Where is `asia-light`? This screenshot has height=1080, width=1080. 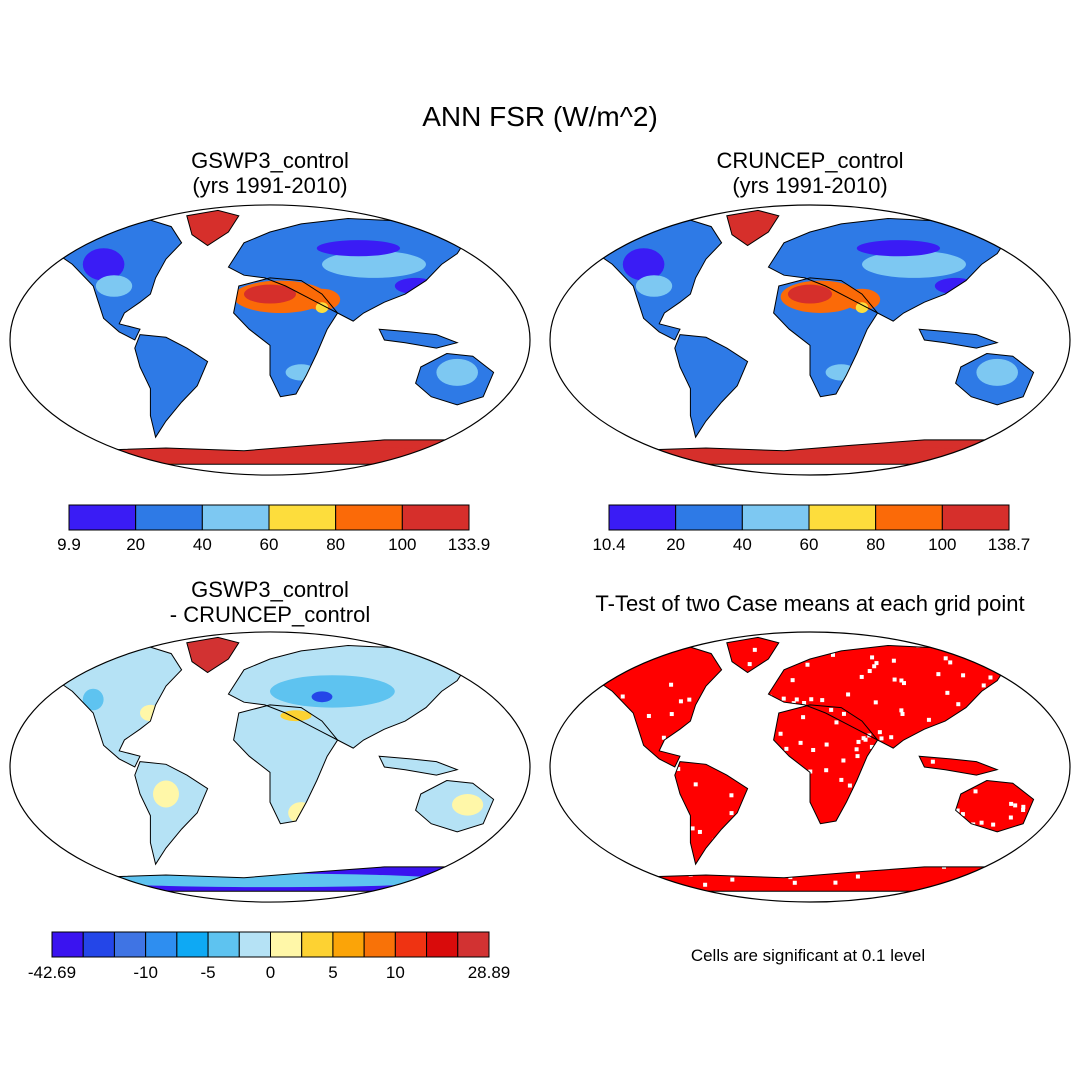
asia-light is located at coordinates (374, 264).